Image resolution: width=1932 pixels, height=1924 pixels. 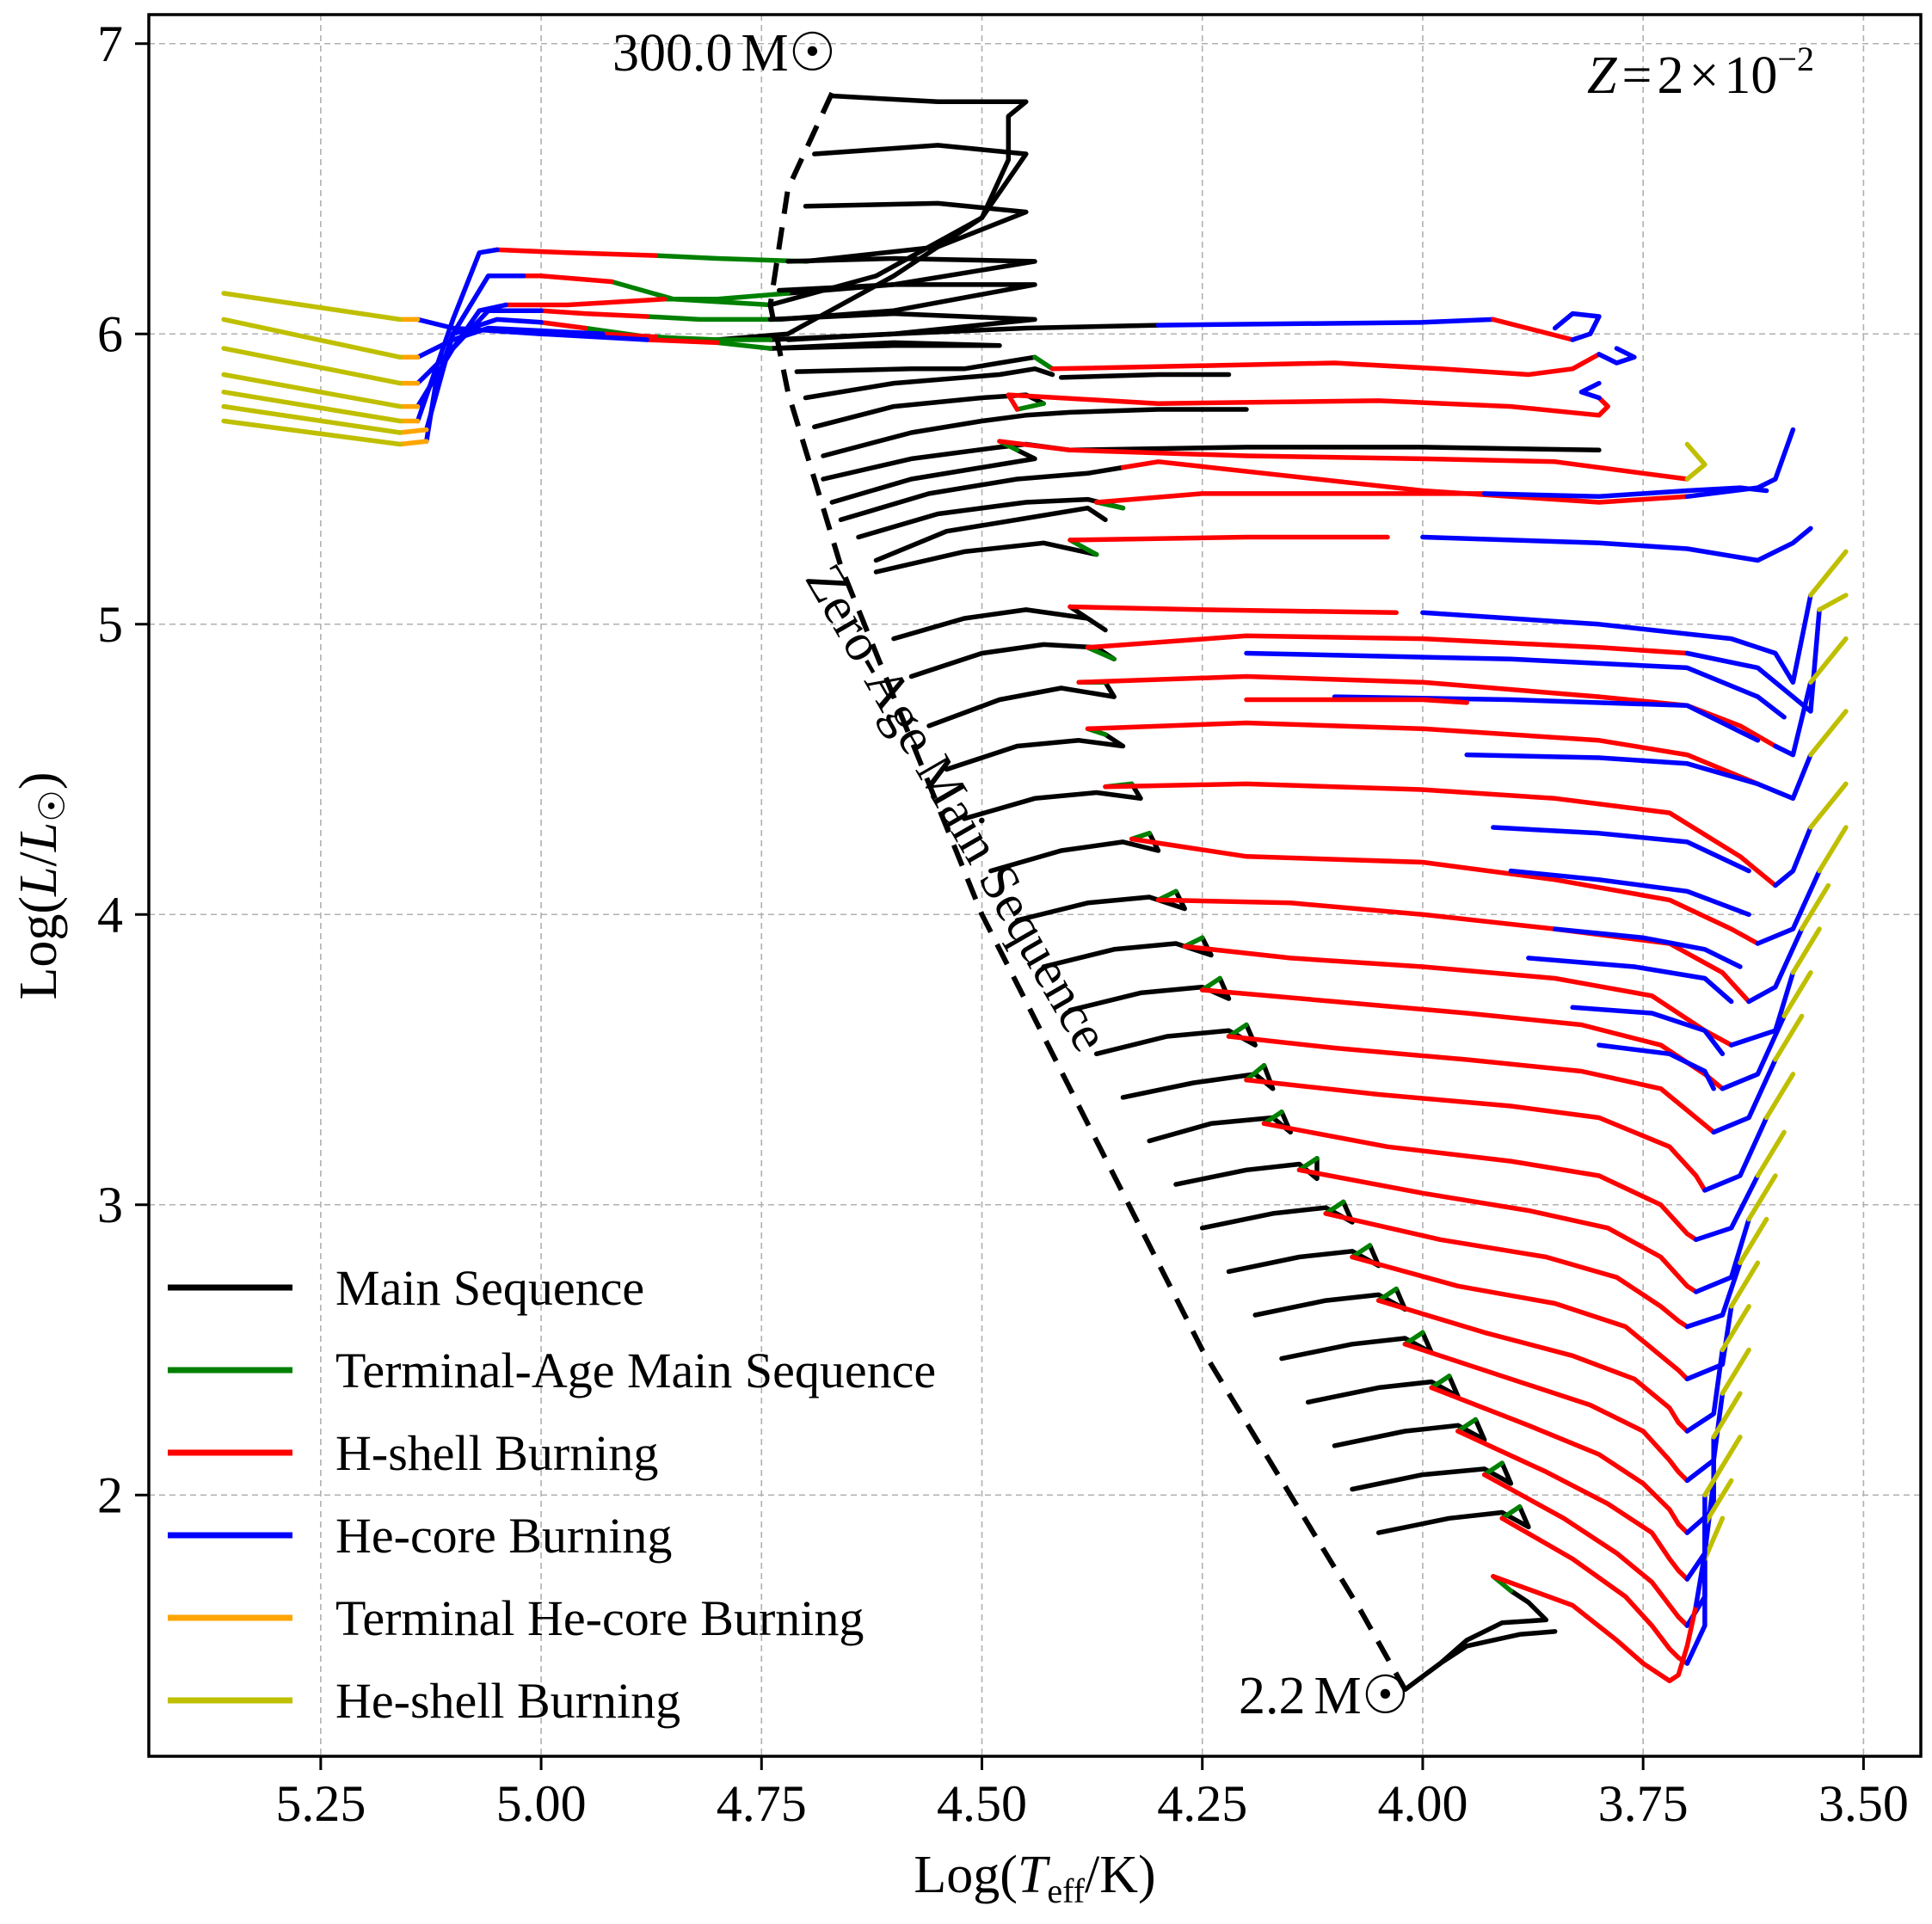 I want to click on legend-label-tams: Terminal-Age Main Sequence, so click(x=635, y=1371).